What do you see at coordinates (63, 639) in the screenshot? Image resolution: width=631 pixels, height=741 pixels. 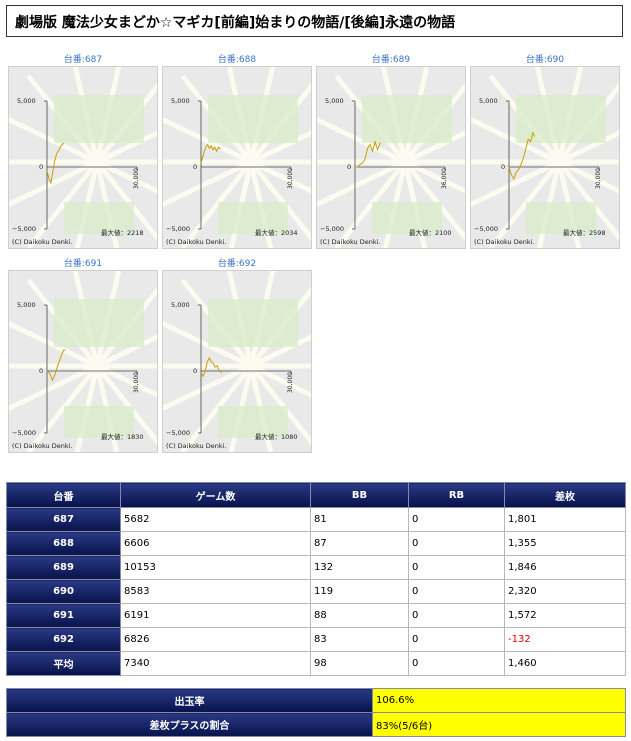 I see `cell-no: 692` at bounding box center [63, 639].